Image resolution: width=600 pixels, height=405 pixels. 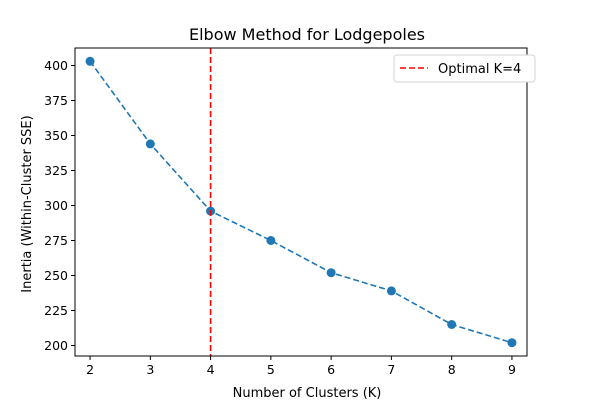 I want to click on legend-label: Optimal K=4, so click(x=479, y=69).